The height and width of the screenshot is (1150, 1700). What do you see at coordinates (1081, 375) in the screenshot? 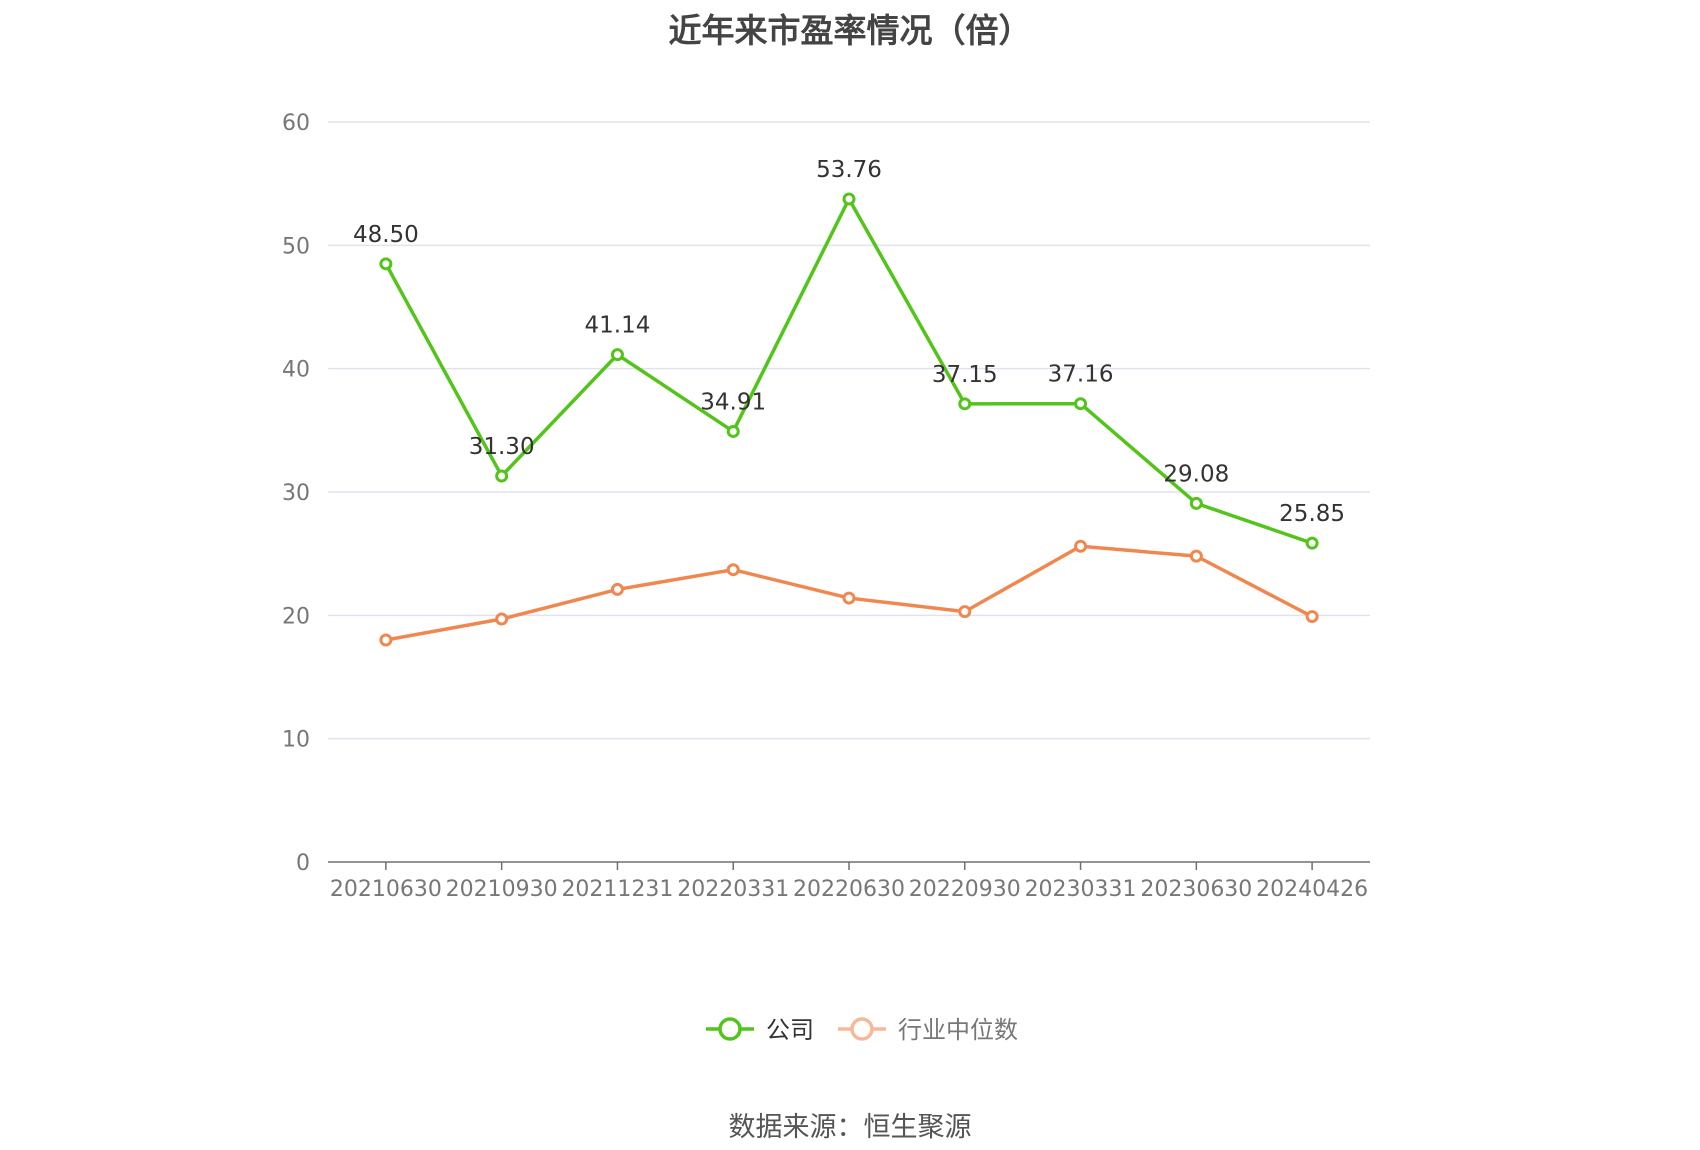
I see `data-label: 37.16` at bounding box center [1081, 375].